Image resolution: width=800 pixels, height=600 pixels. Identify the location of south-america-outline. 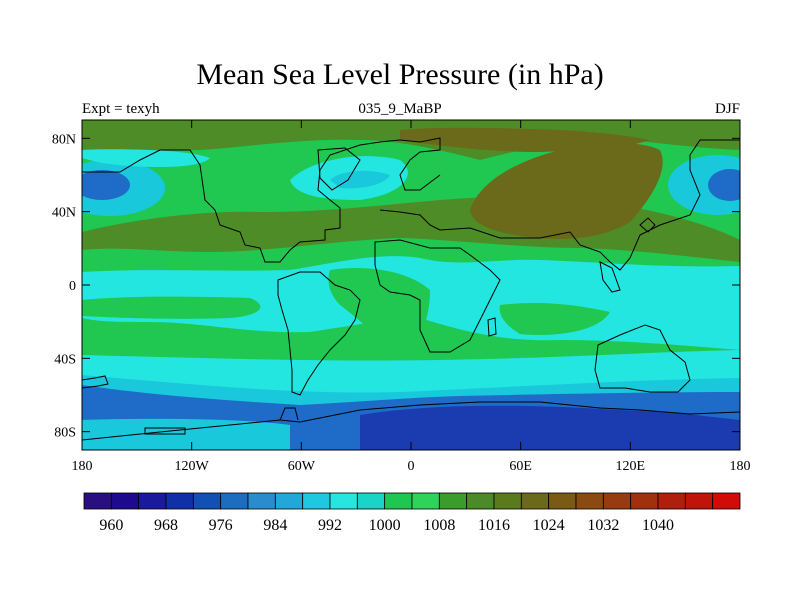
(319, 333).